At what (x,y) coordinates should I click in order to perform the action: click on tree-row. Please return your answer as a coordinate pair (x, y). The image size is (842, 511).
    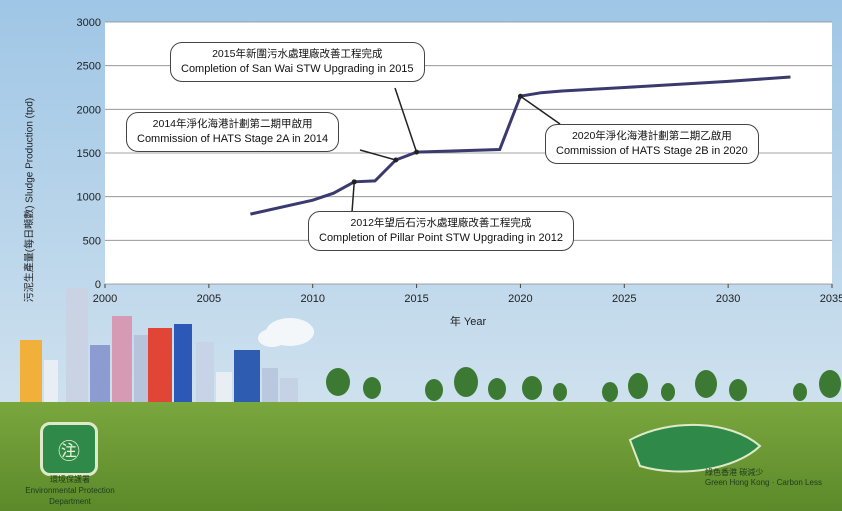
    Looking at the image, I should click on (583, 384).